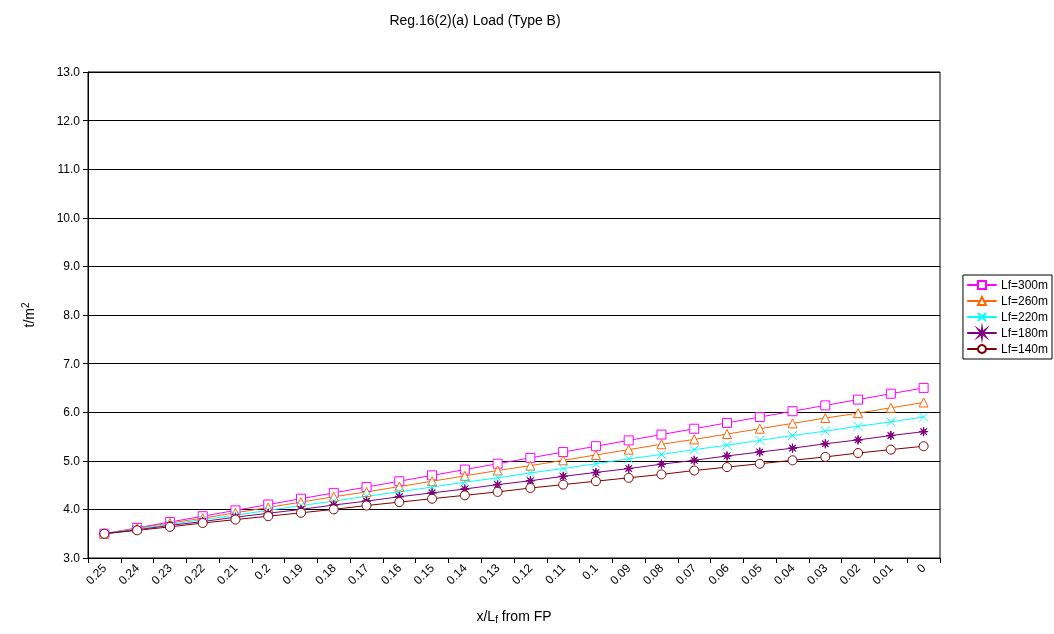  I want to click on x-tick-label: 0.09, so click(620, 574).